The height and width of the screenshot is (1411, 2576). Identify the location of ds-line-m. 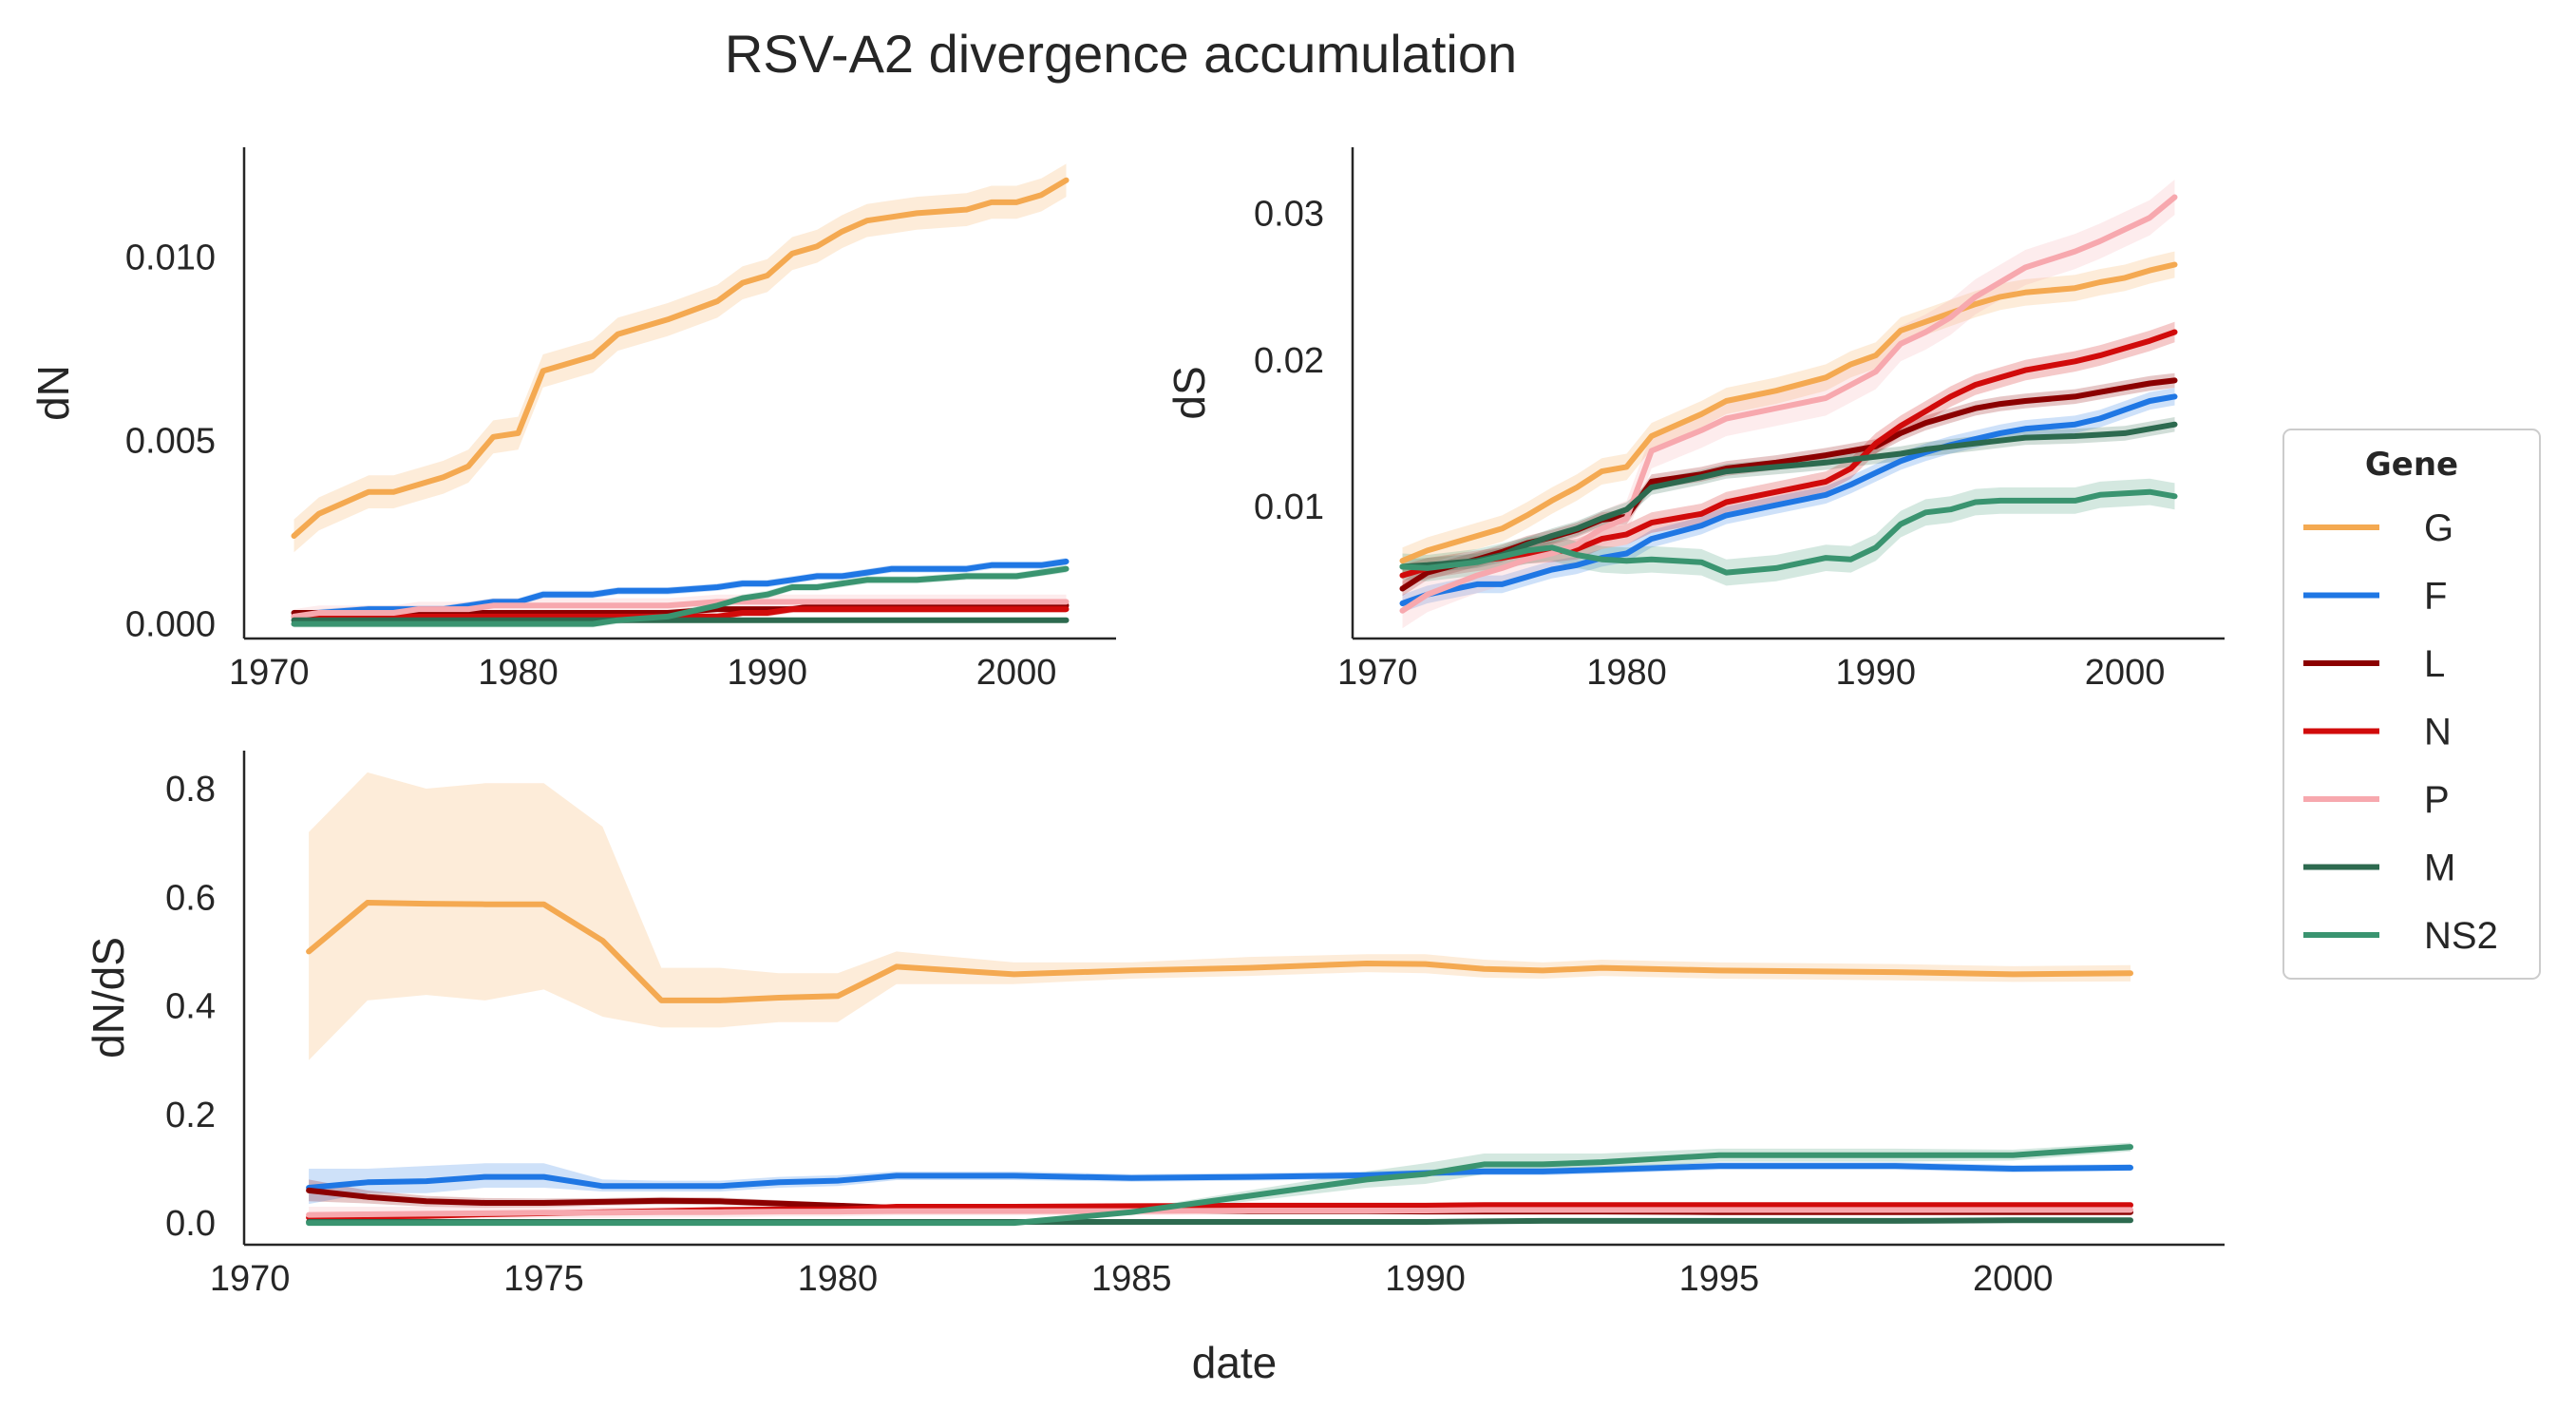
(1788, 495).